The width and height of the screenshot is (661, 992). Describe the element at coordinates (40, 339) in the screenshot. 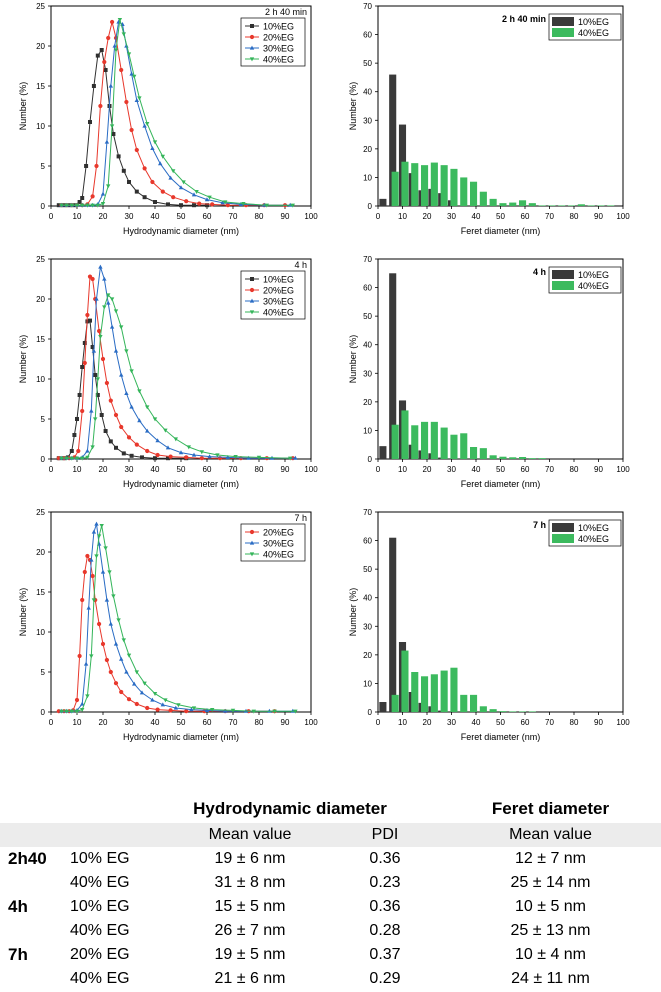

I see `y-tick-label: 15` at that location.